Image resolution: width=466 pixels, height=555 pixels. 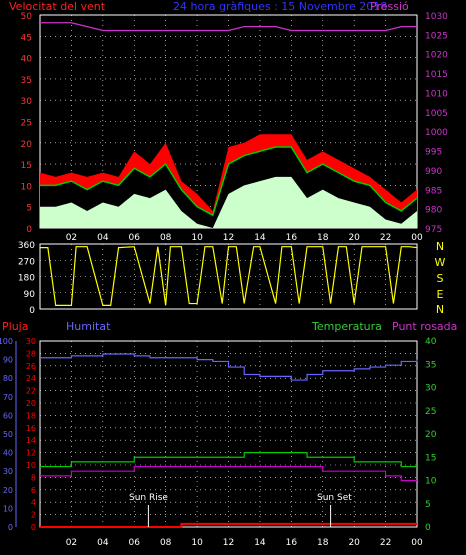 I want to click on y-tick-label: 20, so click(x=27, y=145).